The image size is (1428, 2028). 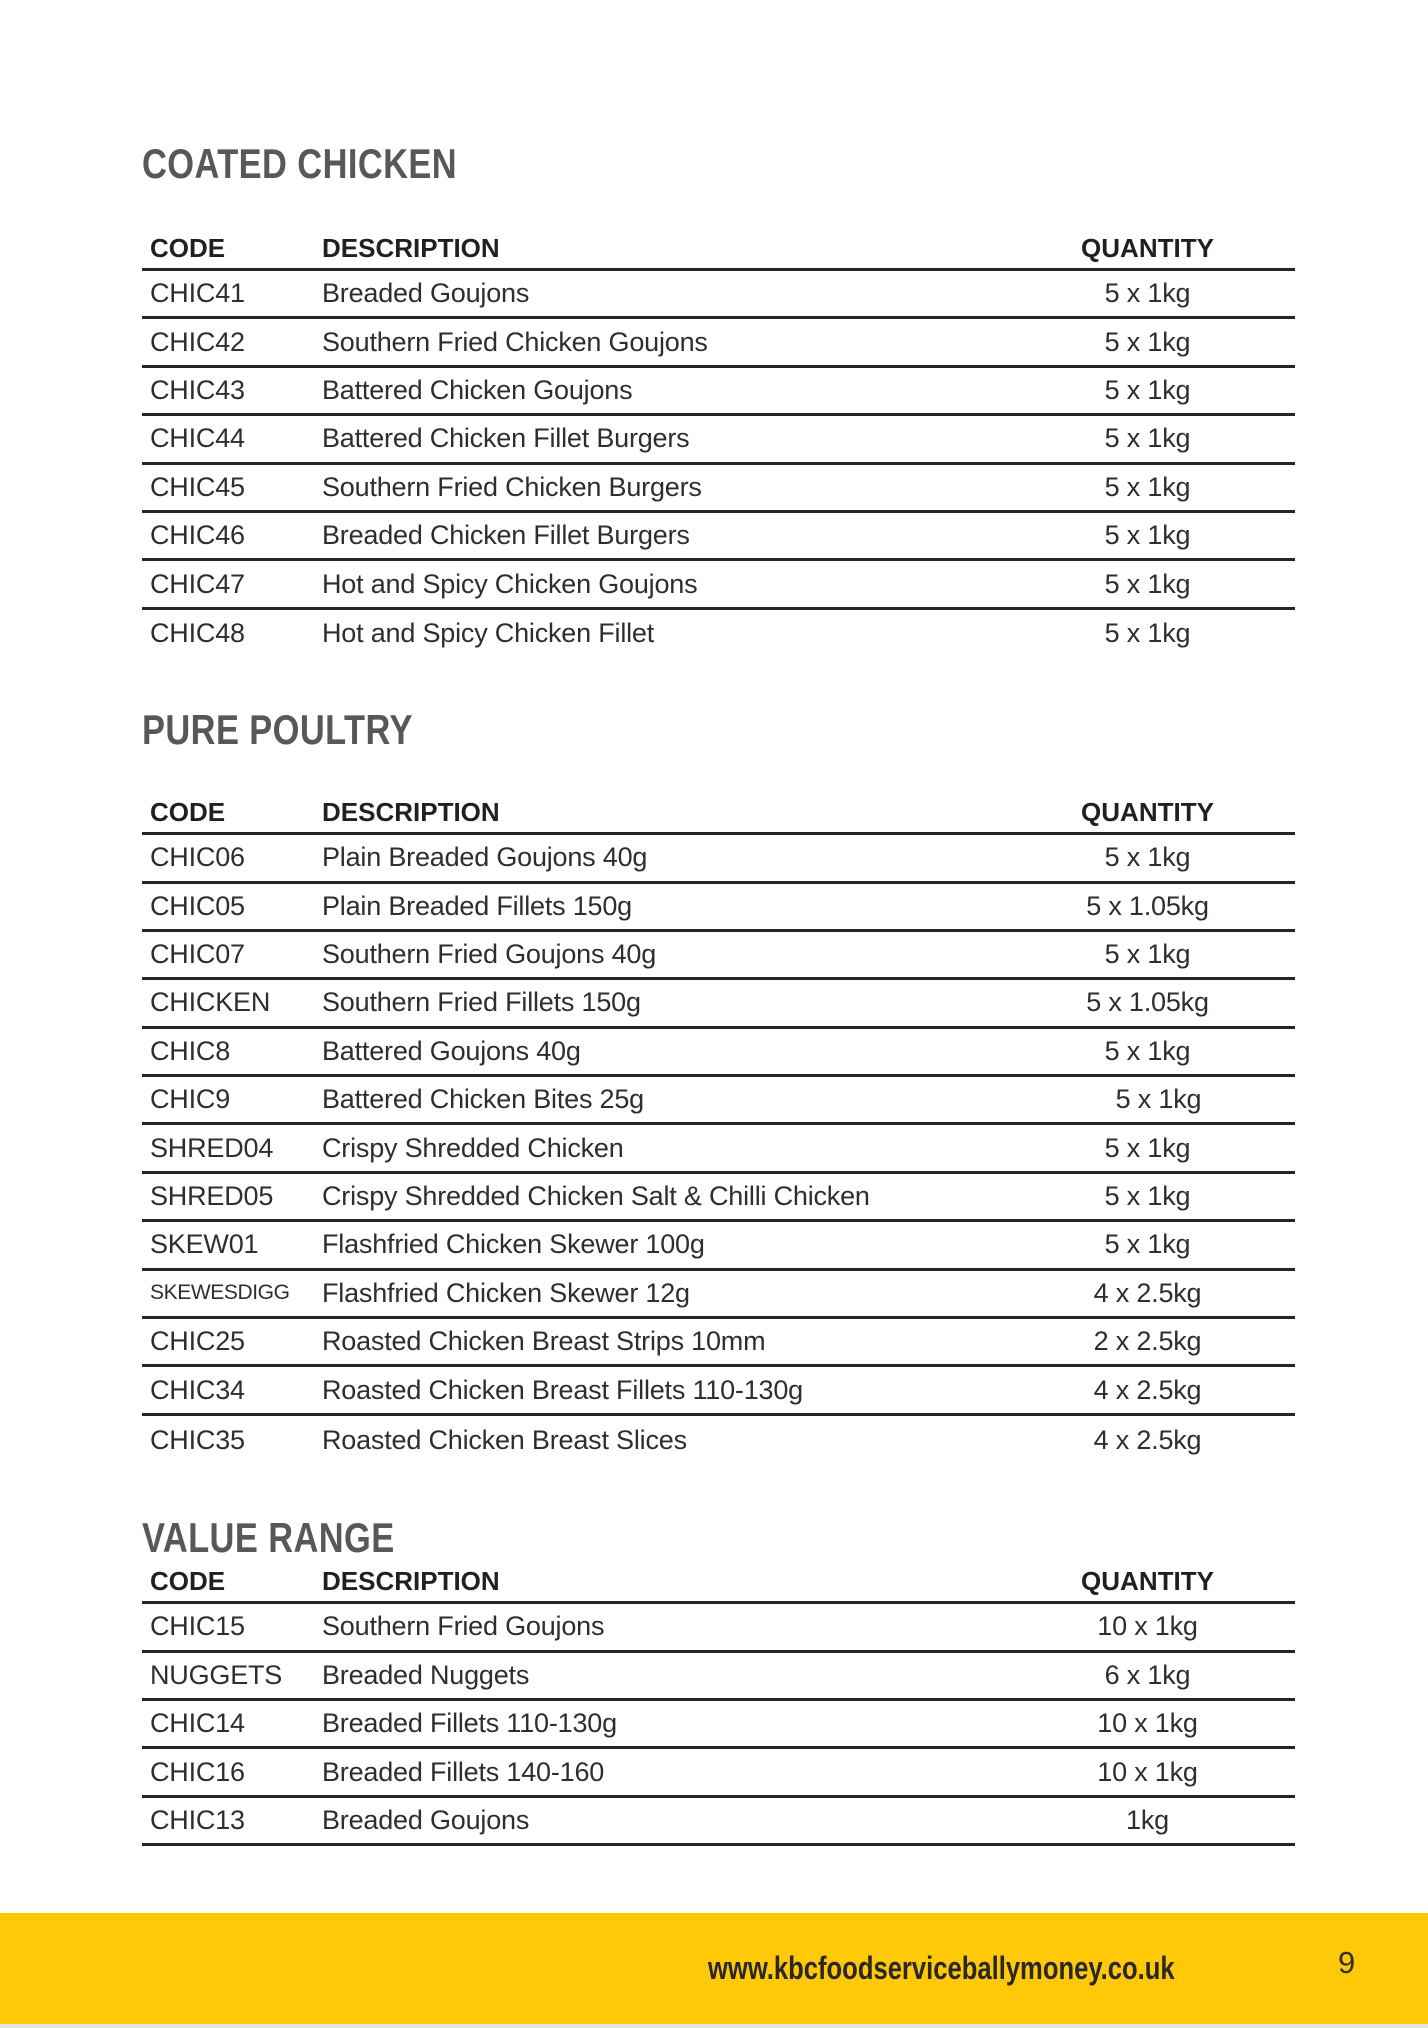 What do you see at coordinates (190, 1099) in the screenshot?
I see `cell-product-code: CHIC9` at bounding box center [190, 1099].